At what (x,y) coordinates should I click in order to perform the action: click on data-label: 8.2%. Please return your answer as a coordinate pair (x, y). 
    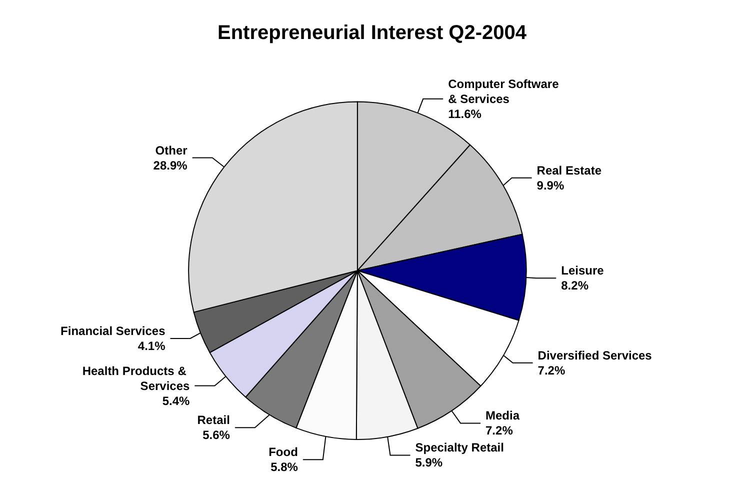
    Looking at the image, I should click on (575, 285).